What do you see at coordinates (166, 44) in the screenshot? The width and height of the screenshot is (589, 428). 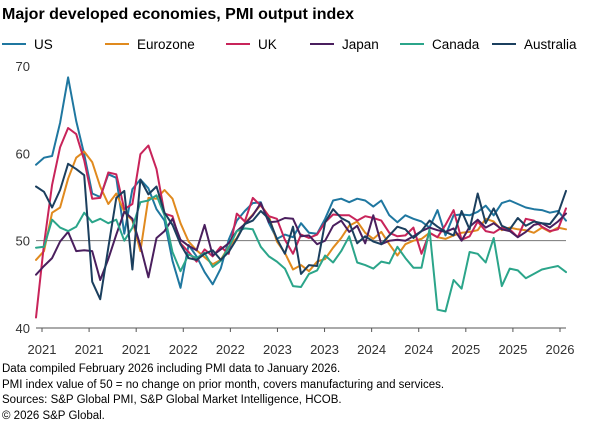 I see `legend-label: Eurozone` at bounding box center [166, 44].